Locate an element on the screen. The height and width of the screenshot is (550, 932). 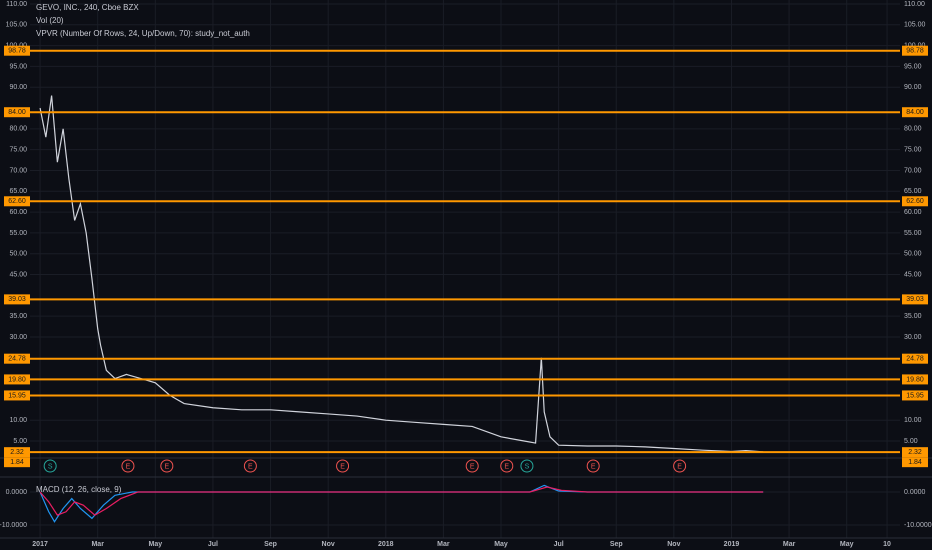
y-tick-label: 105.00 is located at coordinates (915, 25).